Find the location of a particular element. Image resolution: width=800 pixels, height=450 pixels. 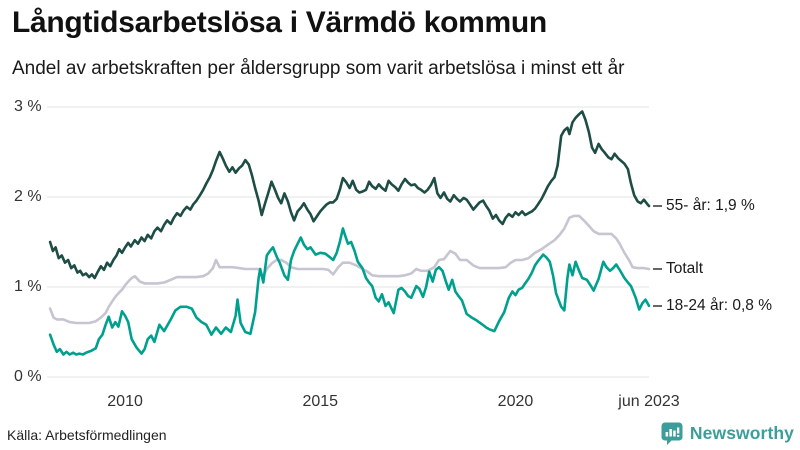

y-axis-tick-label-3: 3 % is located at coordinates (28, 106).